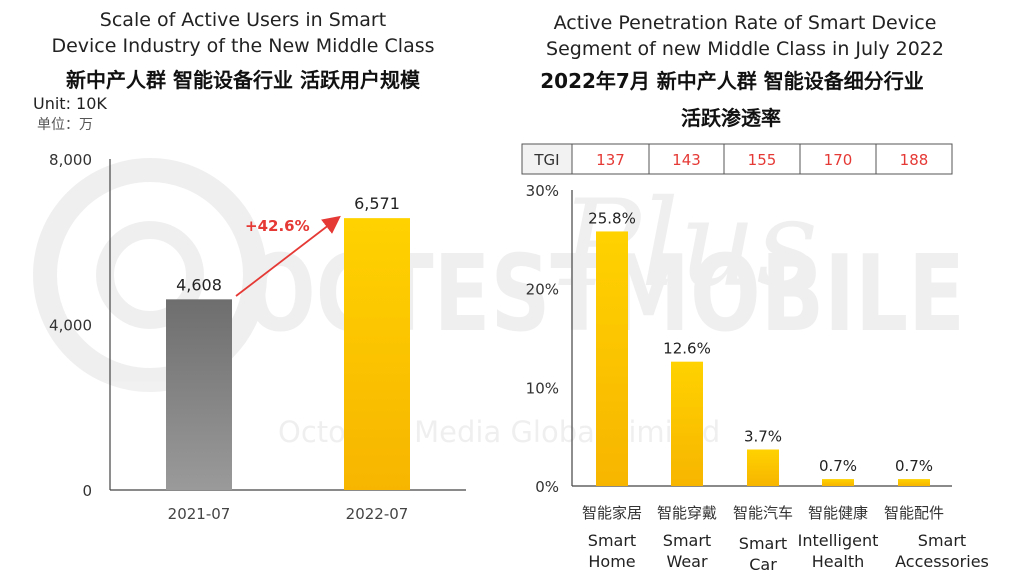 The image size is (1024, 585). Describe the element at coordinates (243, 20) in the screenshot. I see `left-chart-title-line1: Scale of Active Users in Smart` at that location.